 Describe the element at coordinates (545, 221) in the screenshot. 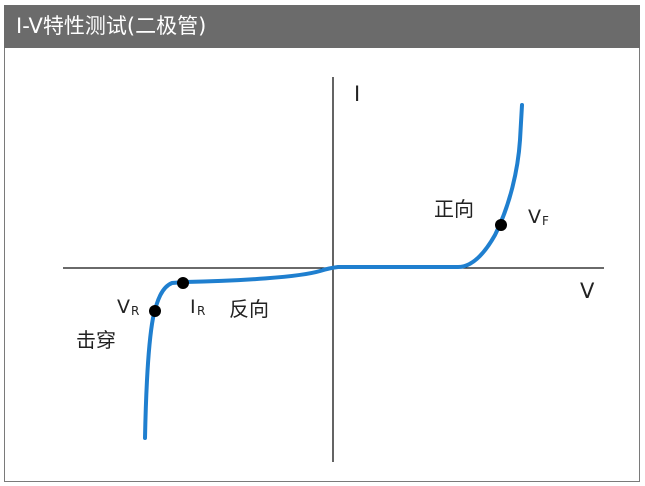

I see `vf-subscript: F` at that location.